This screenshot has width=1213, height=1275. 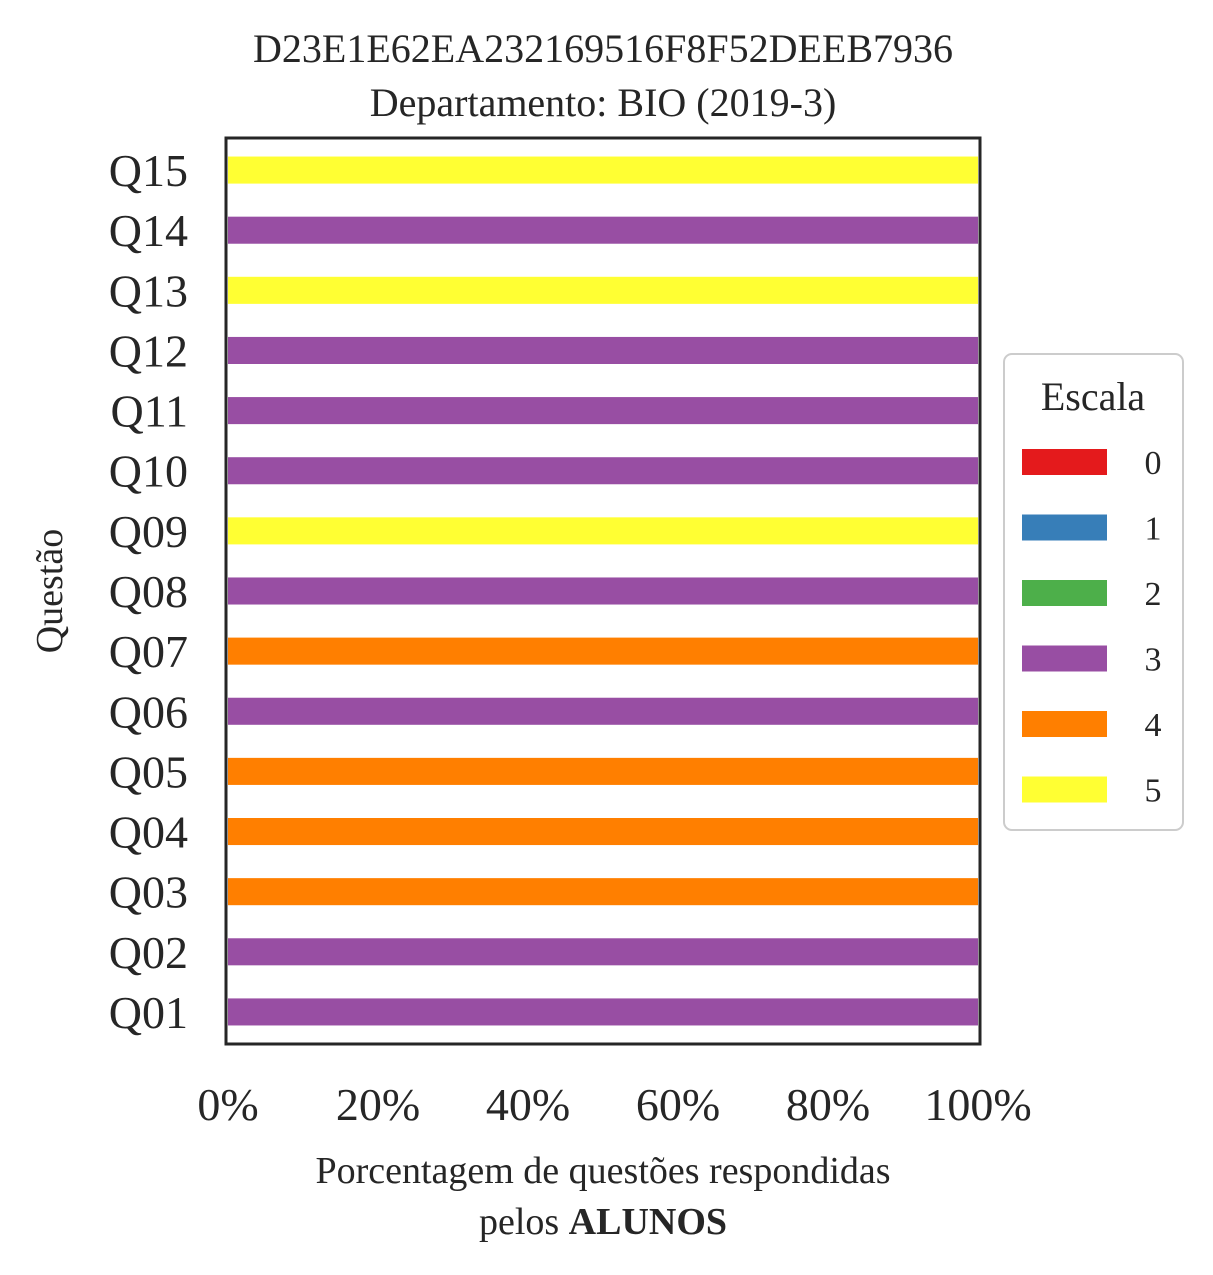 I want to click on legend-label-1: 1, so click(x=1153, y=529).